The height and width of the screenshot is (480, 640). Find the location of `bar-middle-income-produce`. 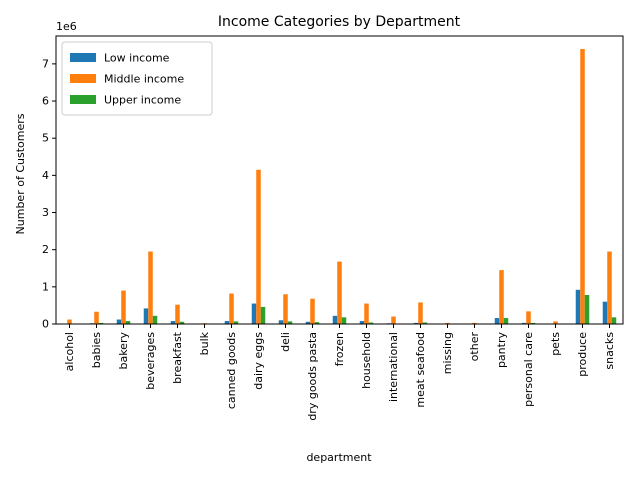

bar-middle-income-produce is located at coordinates (582, 186).